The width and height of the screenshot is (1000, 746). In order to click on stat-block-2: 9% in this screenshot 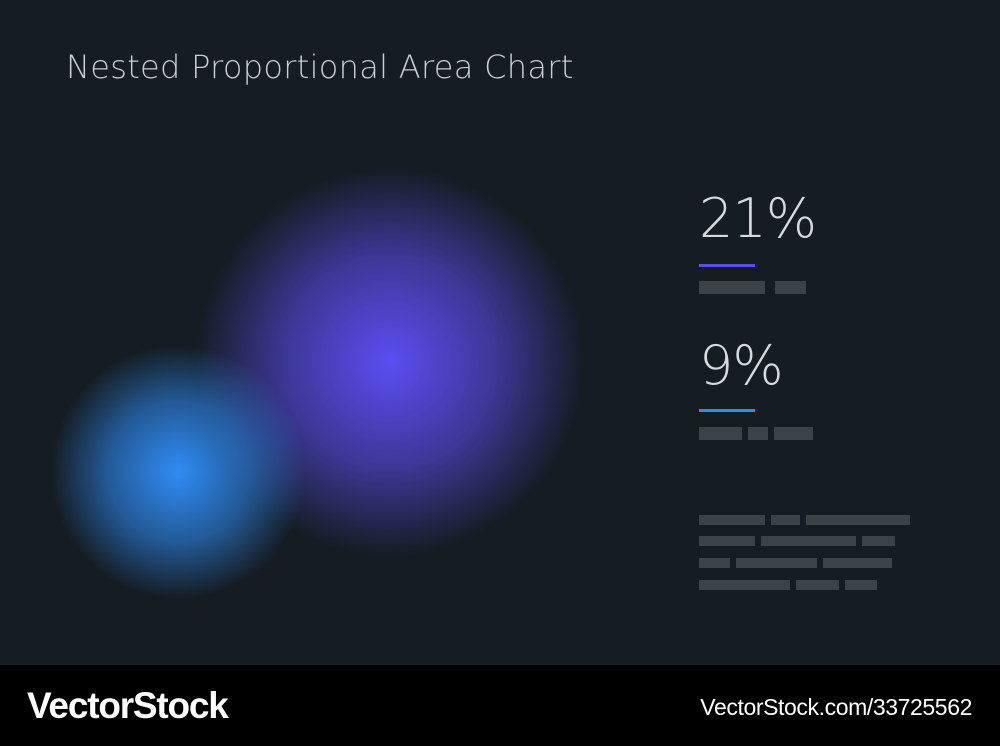, I will do `click(741, 365)`.